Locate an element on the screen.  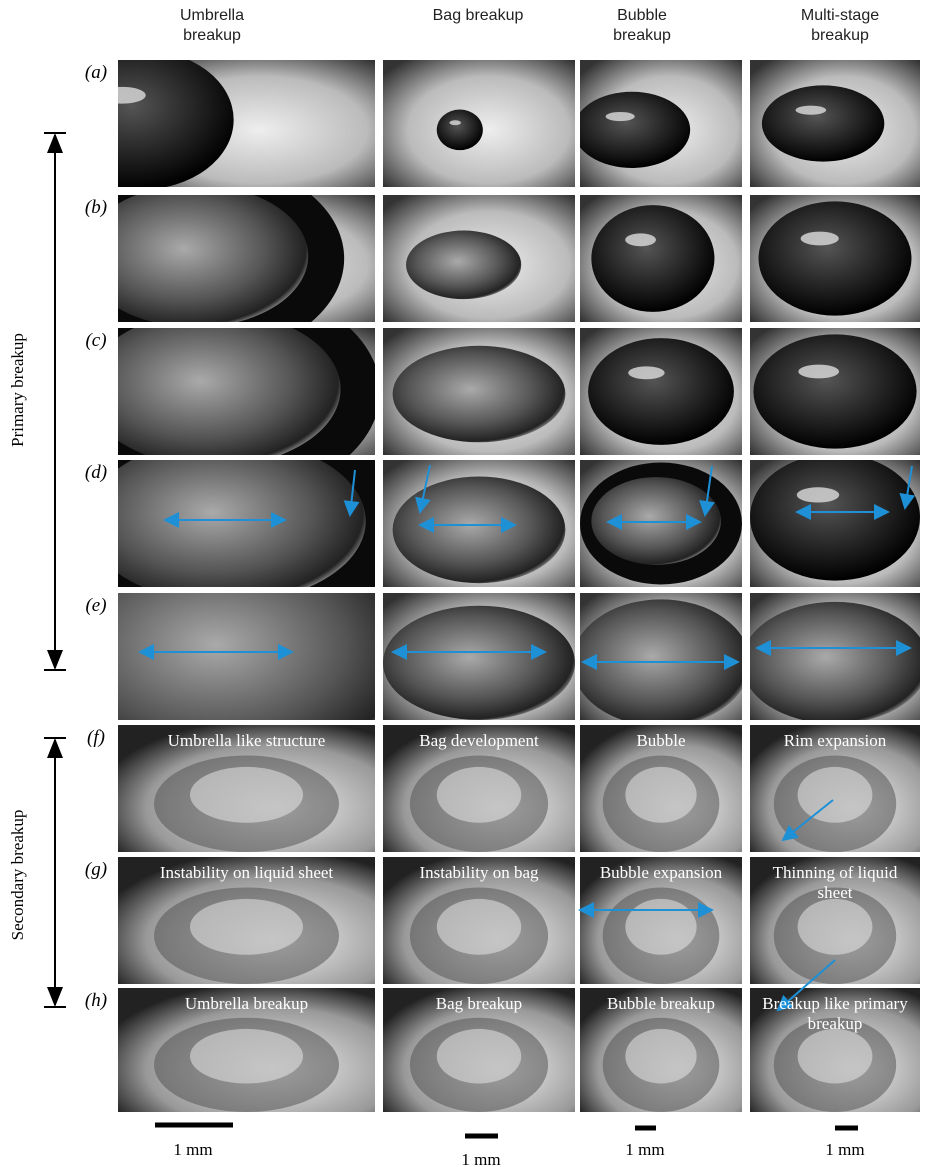
row-label: (h) is located at coordinates (96, 1000).